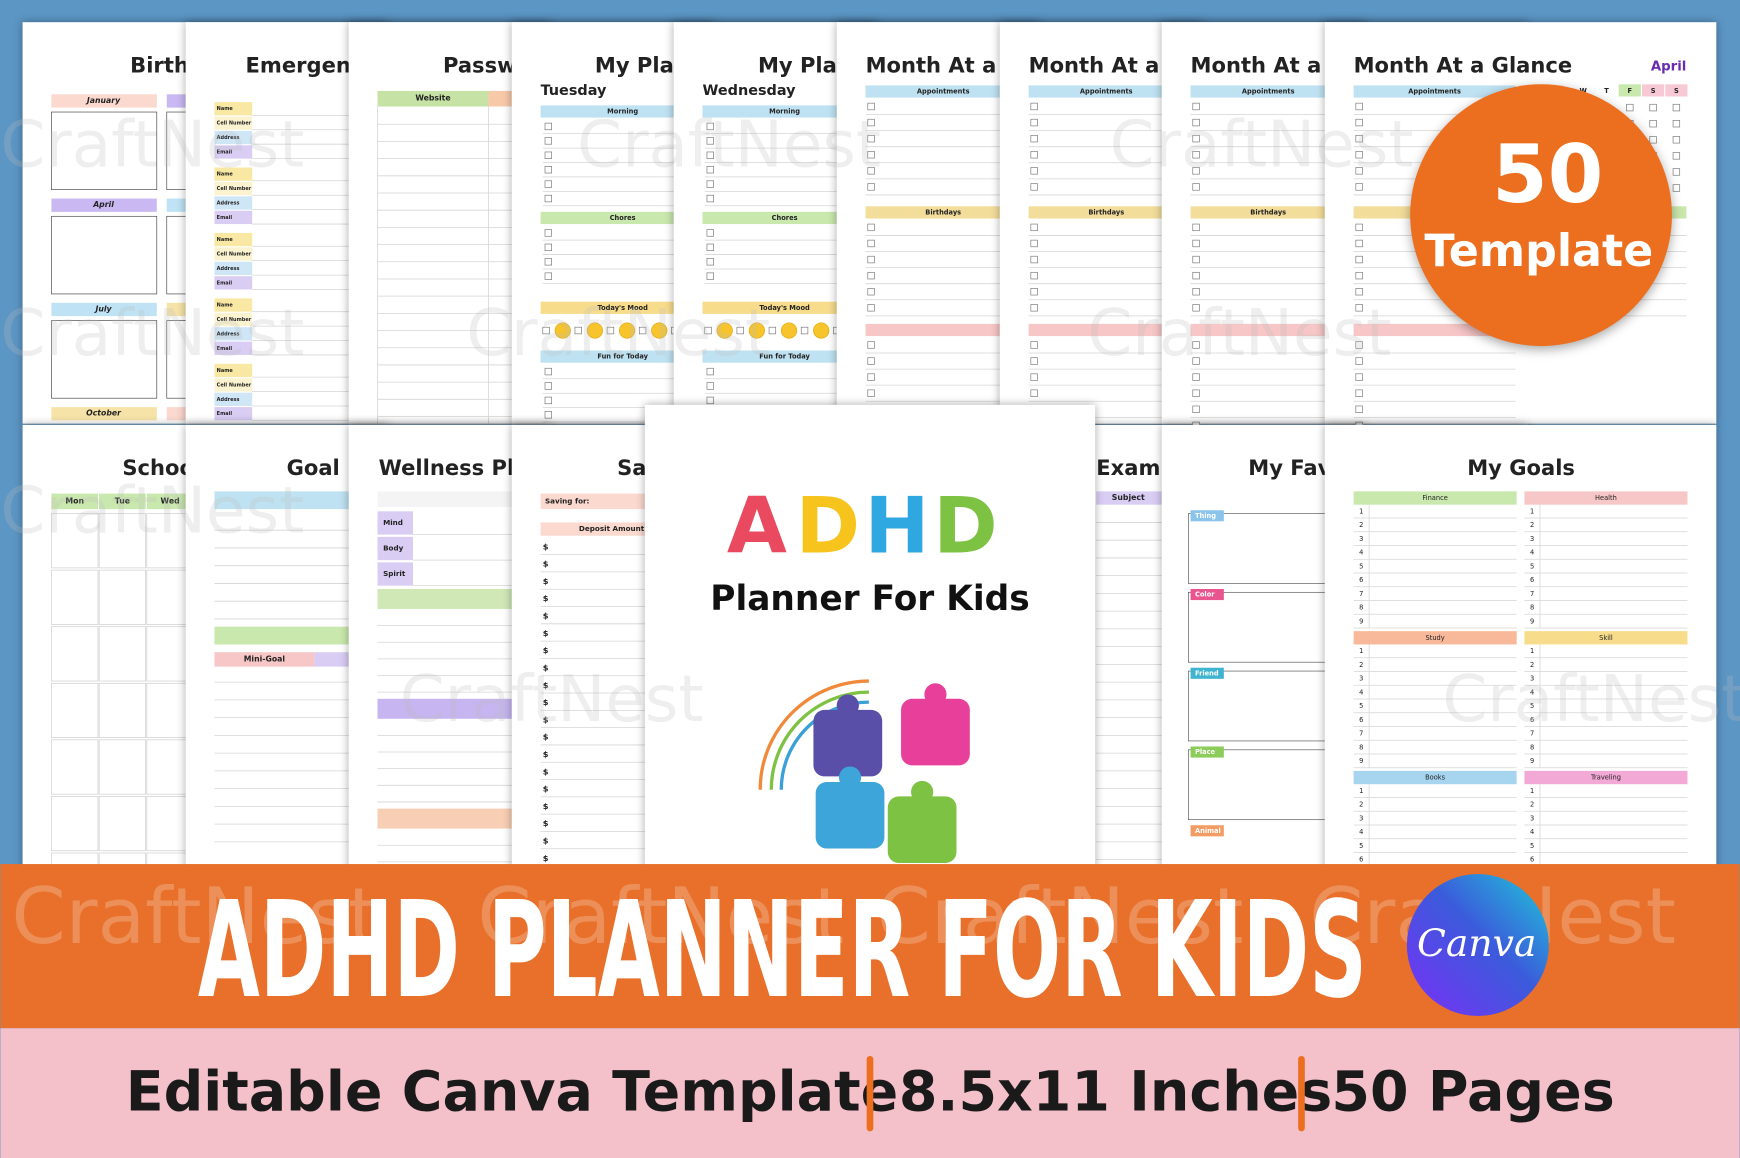 This screenshot has height=1158, width=1740. Describe the element at coordinates (225, 349) in the screenshot. I see `label: Email` at that location.